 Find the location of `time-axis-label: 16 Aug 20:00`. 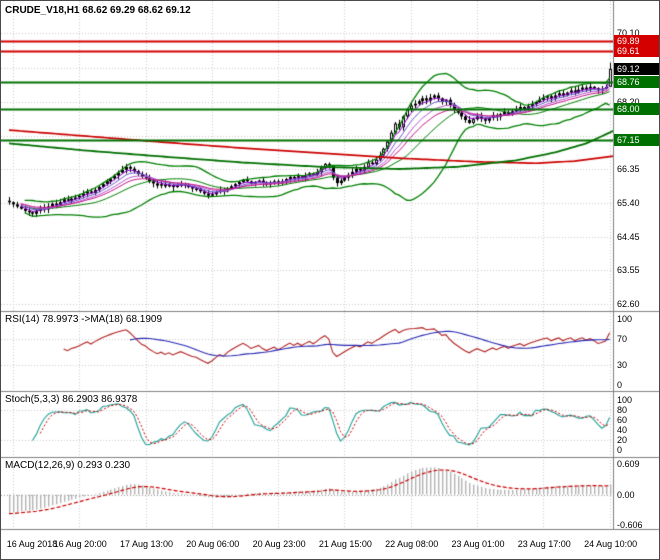

time-axis-label: 16 Aug 20:00 is located at coordinates (80, 544).